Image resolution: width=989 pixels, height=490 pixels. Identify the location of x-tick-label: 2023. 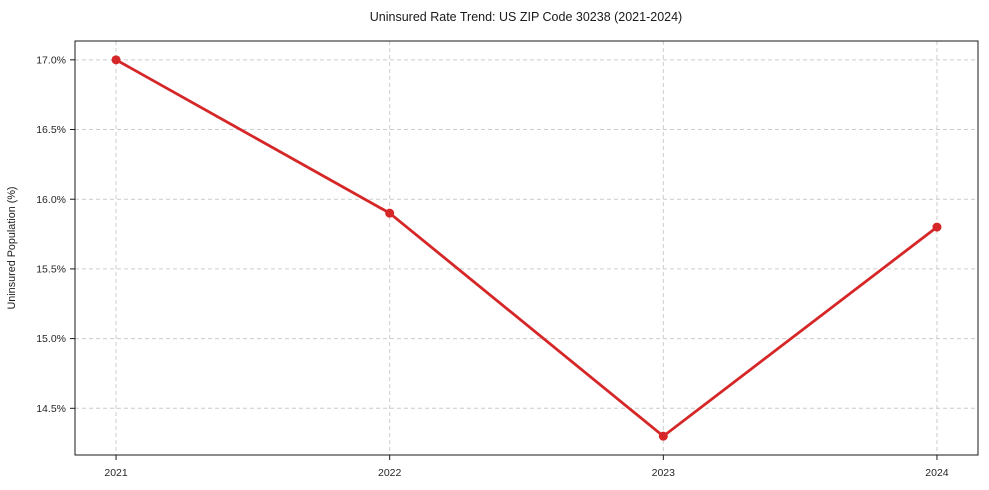
(664, 473).